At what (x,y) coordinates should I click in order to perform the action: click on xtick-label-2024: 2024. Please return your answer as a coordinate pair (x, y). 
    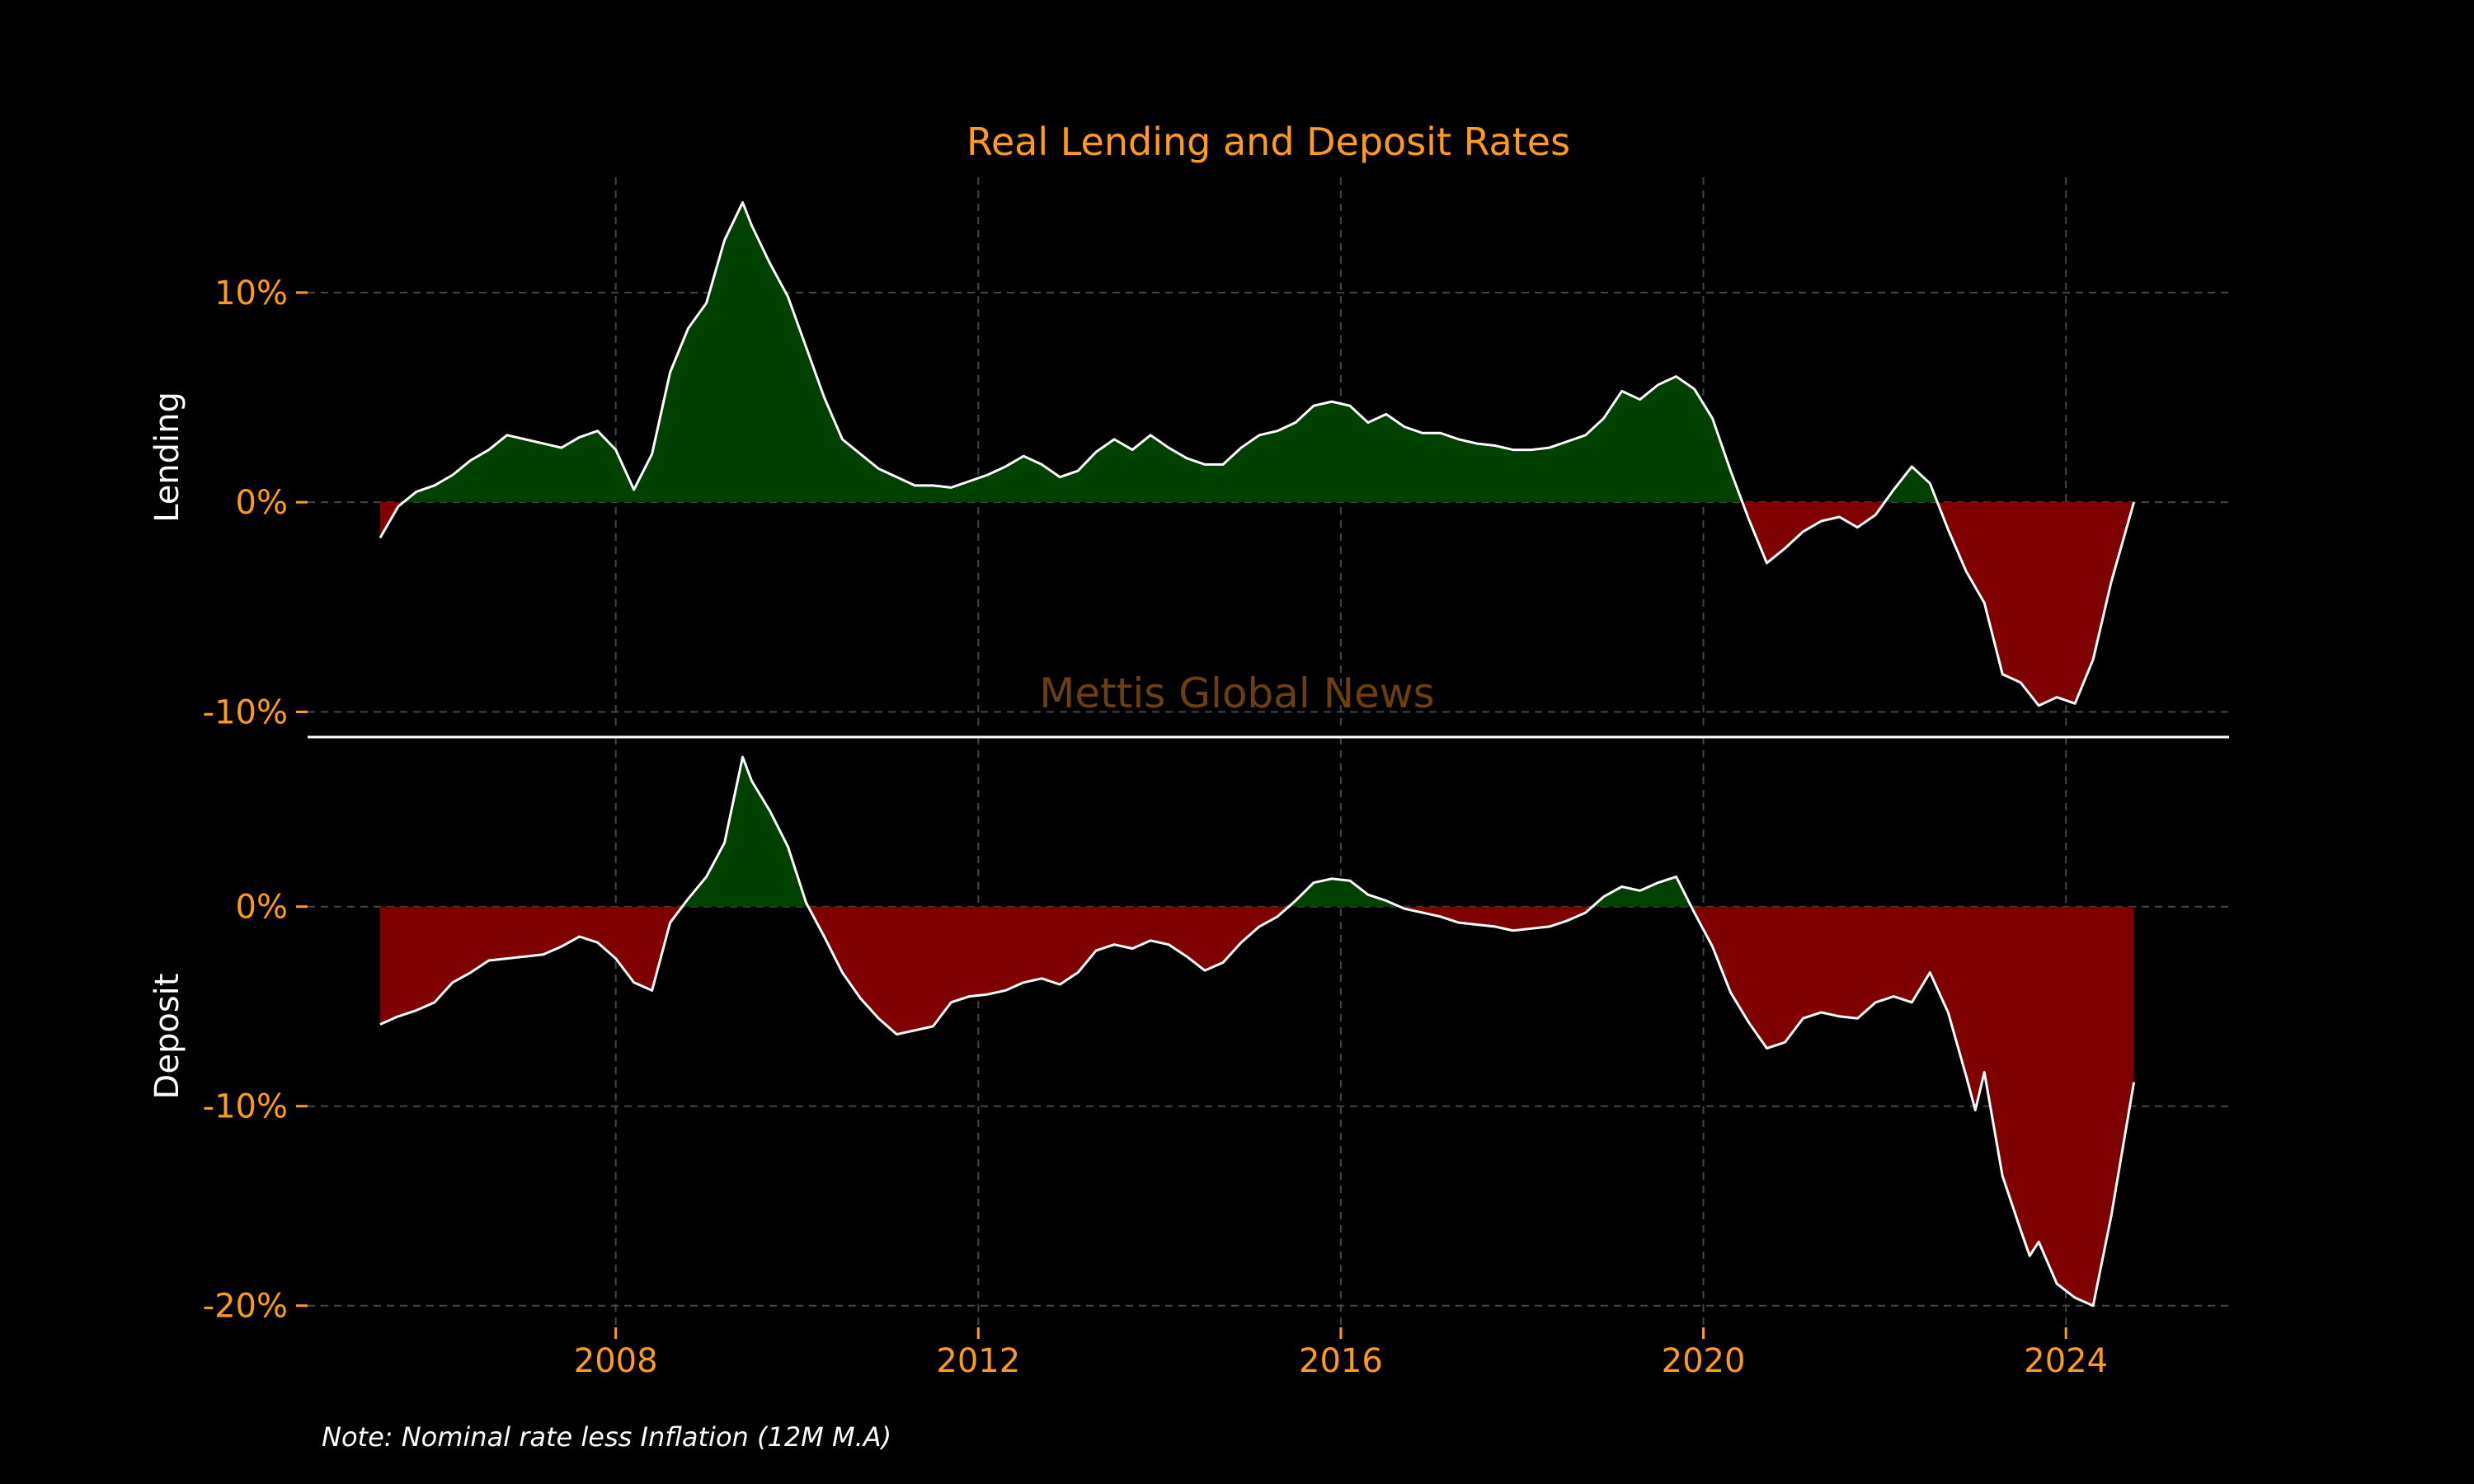
    Looking at the image, I should click on (2066, 1361).